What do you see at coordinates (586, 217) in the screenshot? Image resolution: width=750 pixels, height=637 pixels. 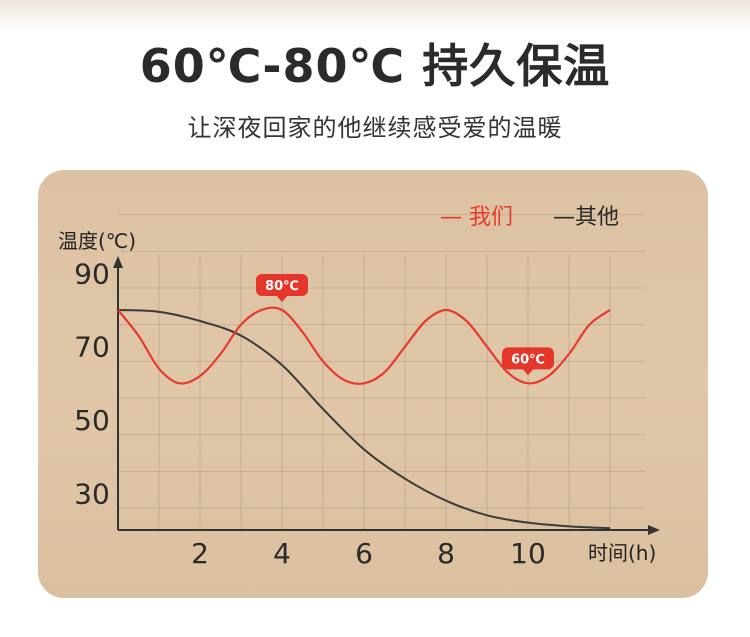 I see `legend-others: —其他` at bounding box center [586, 217].